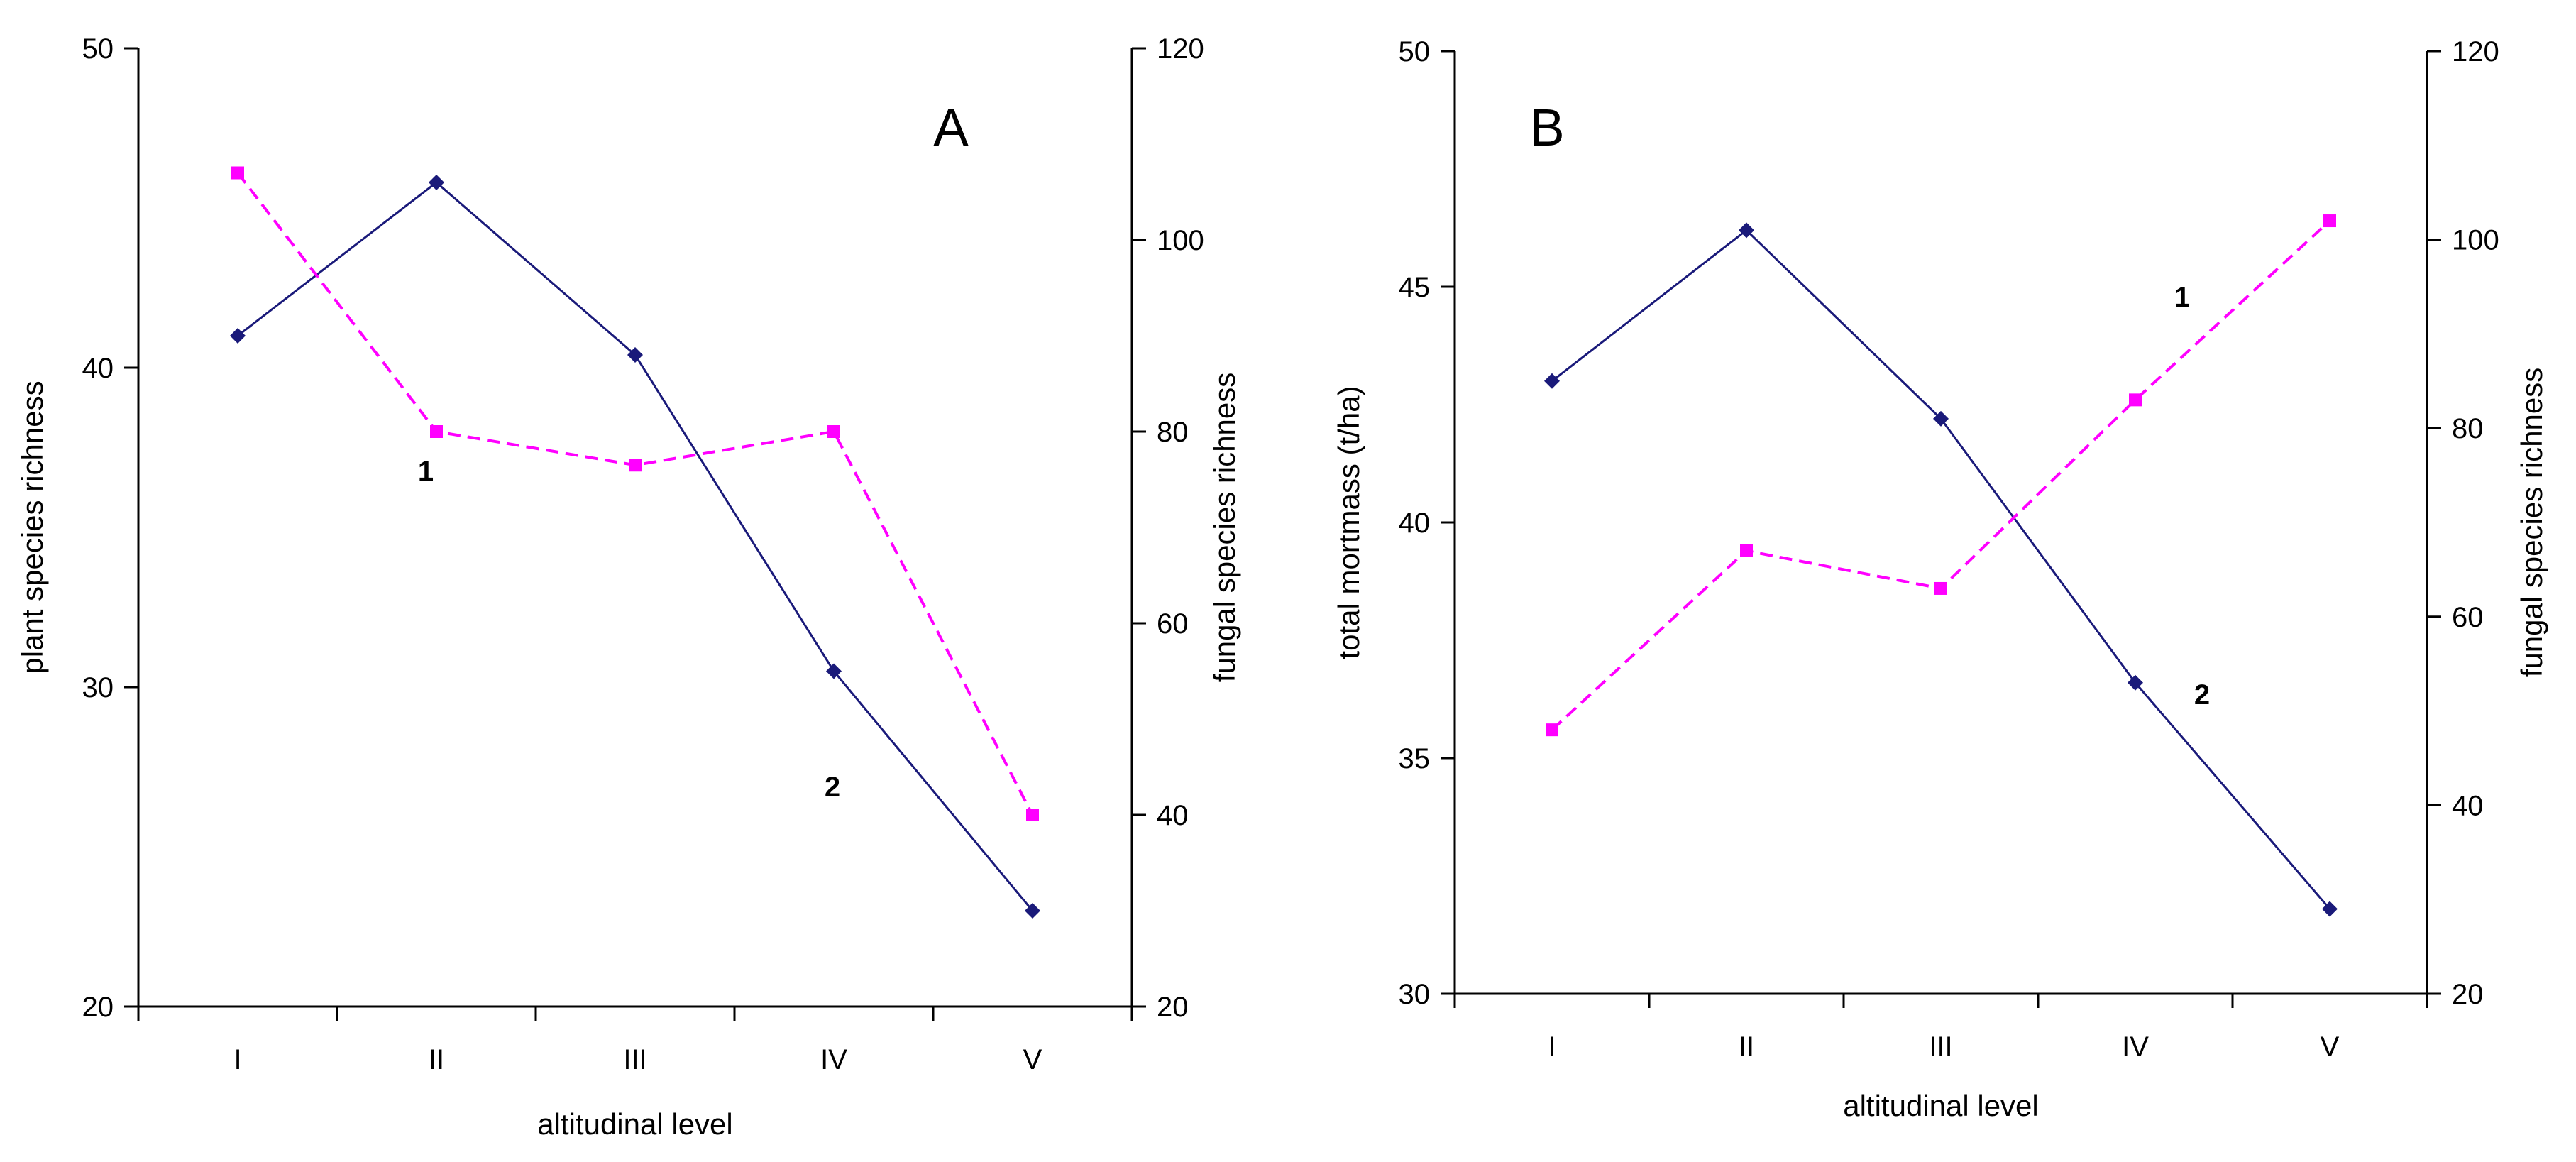 This screenshot has height=1162, width=2576. What do you see at coordinates (1415, 758) in the screenshot?
I see `left-y-tick-label: 35` at bounding box center [1415, 758].